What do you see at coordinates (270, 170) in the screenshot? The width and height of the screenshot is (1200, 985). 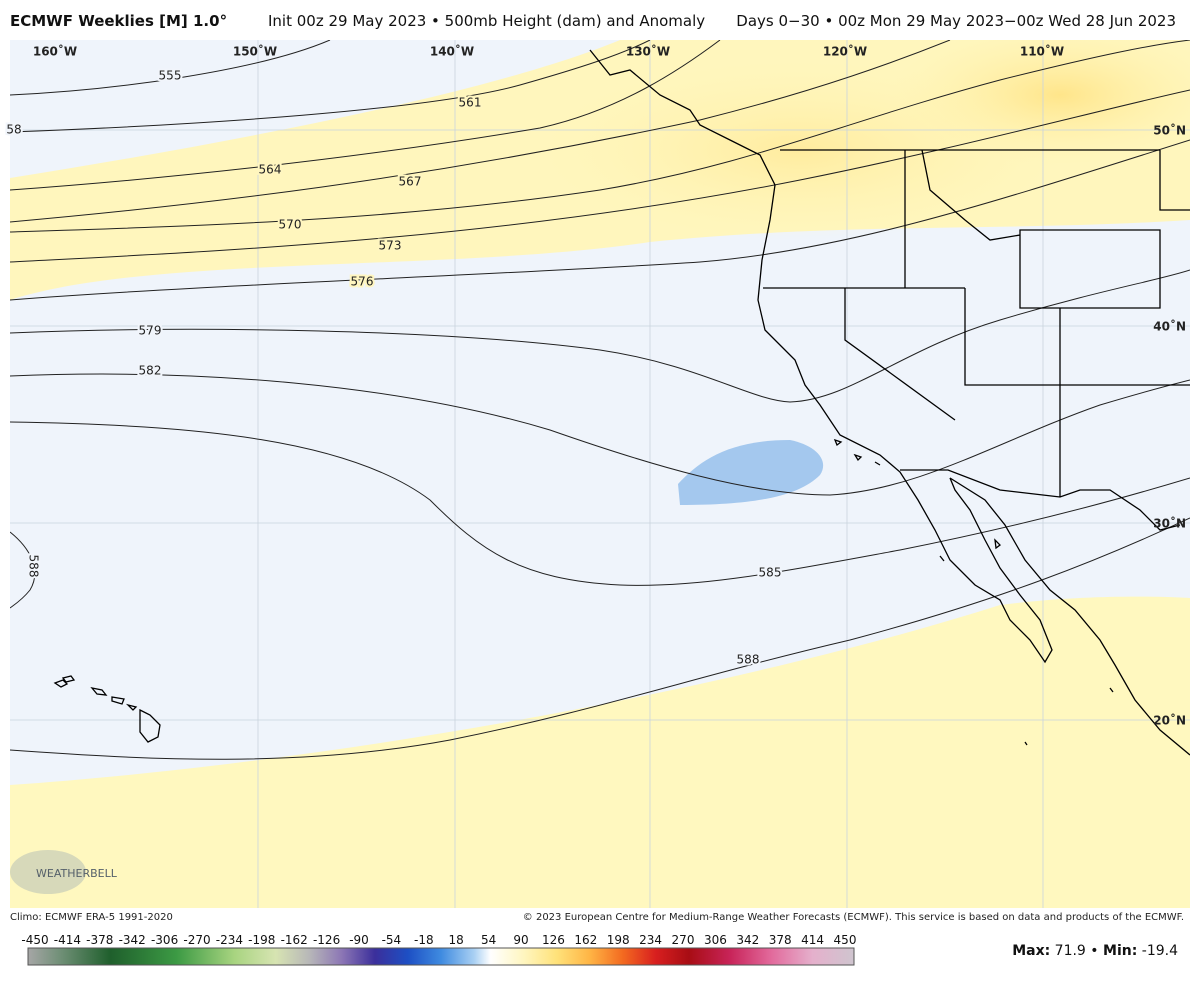 I see `contour-label: 564` at bounding box center [270, 170].